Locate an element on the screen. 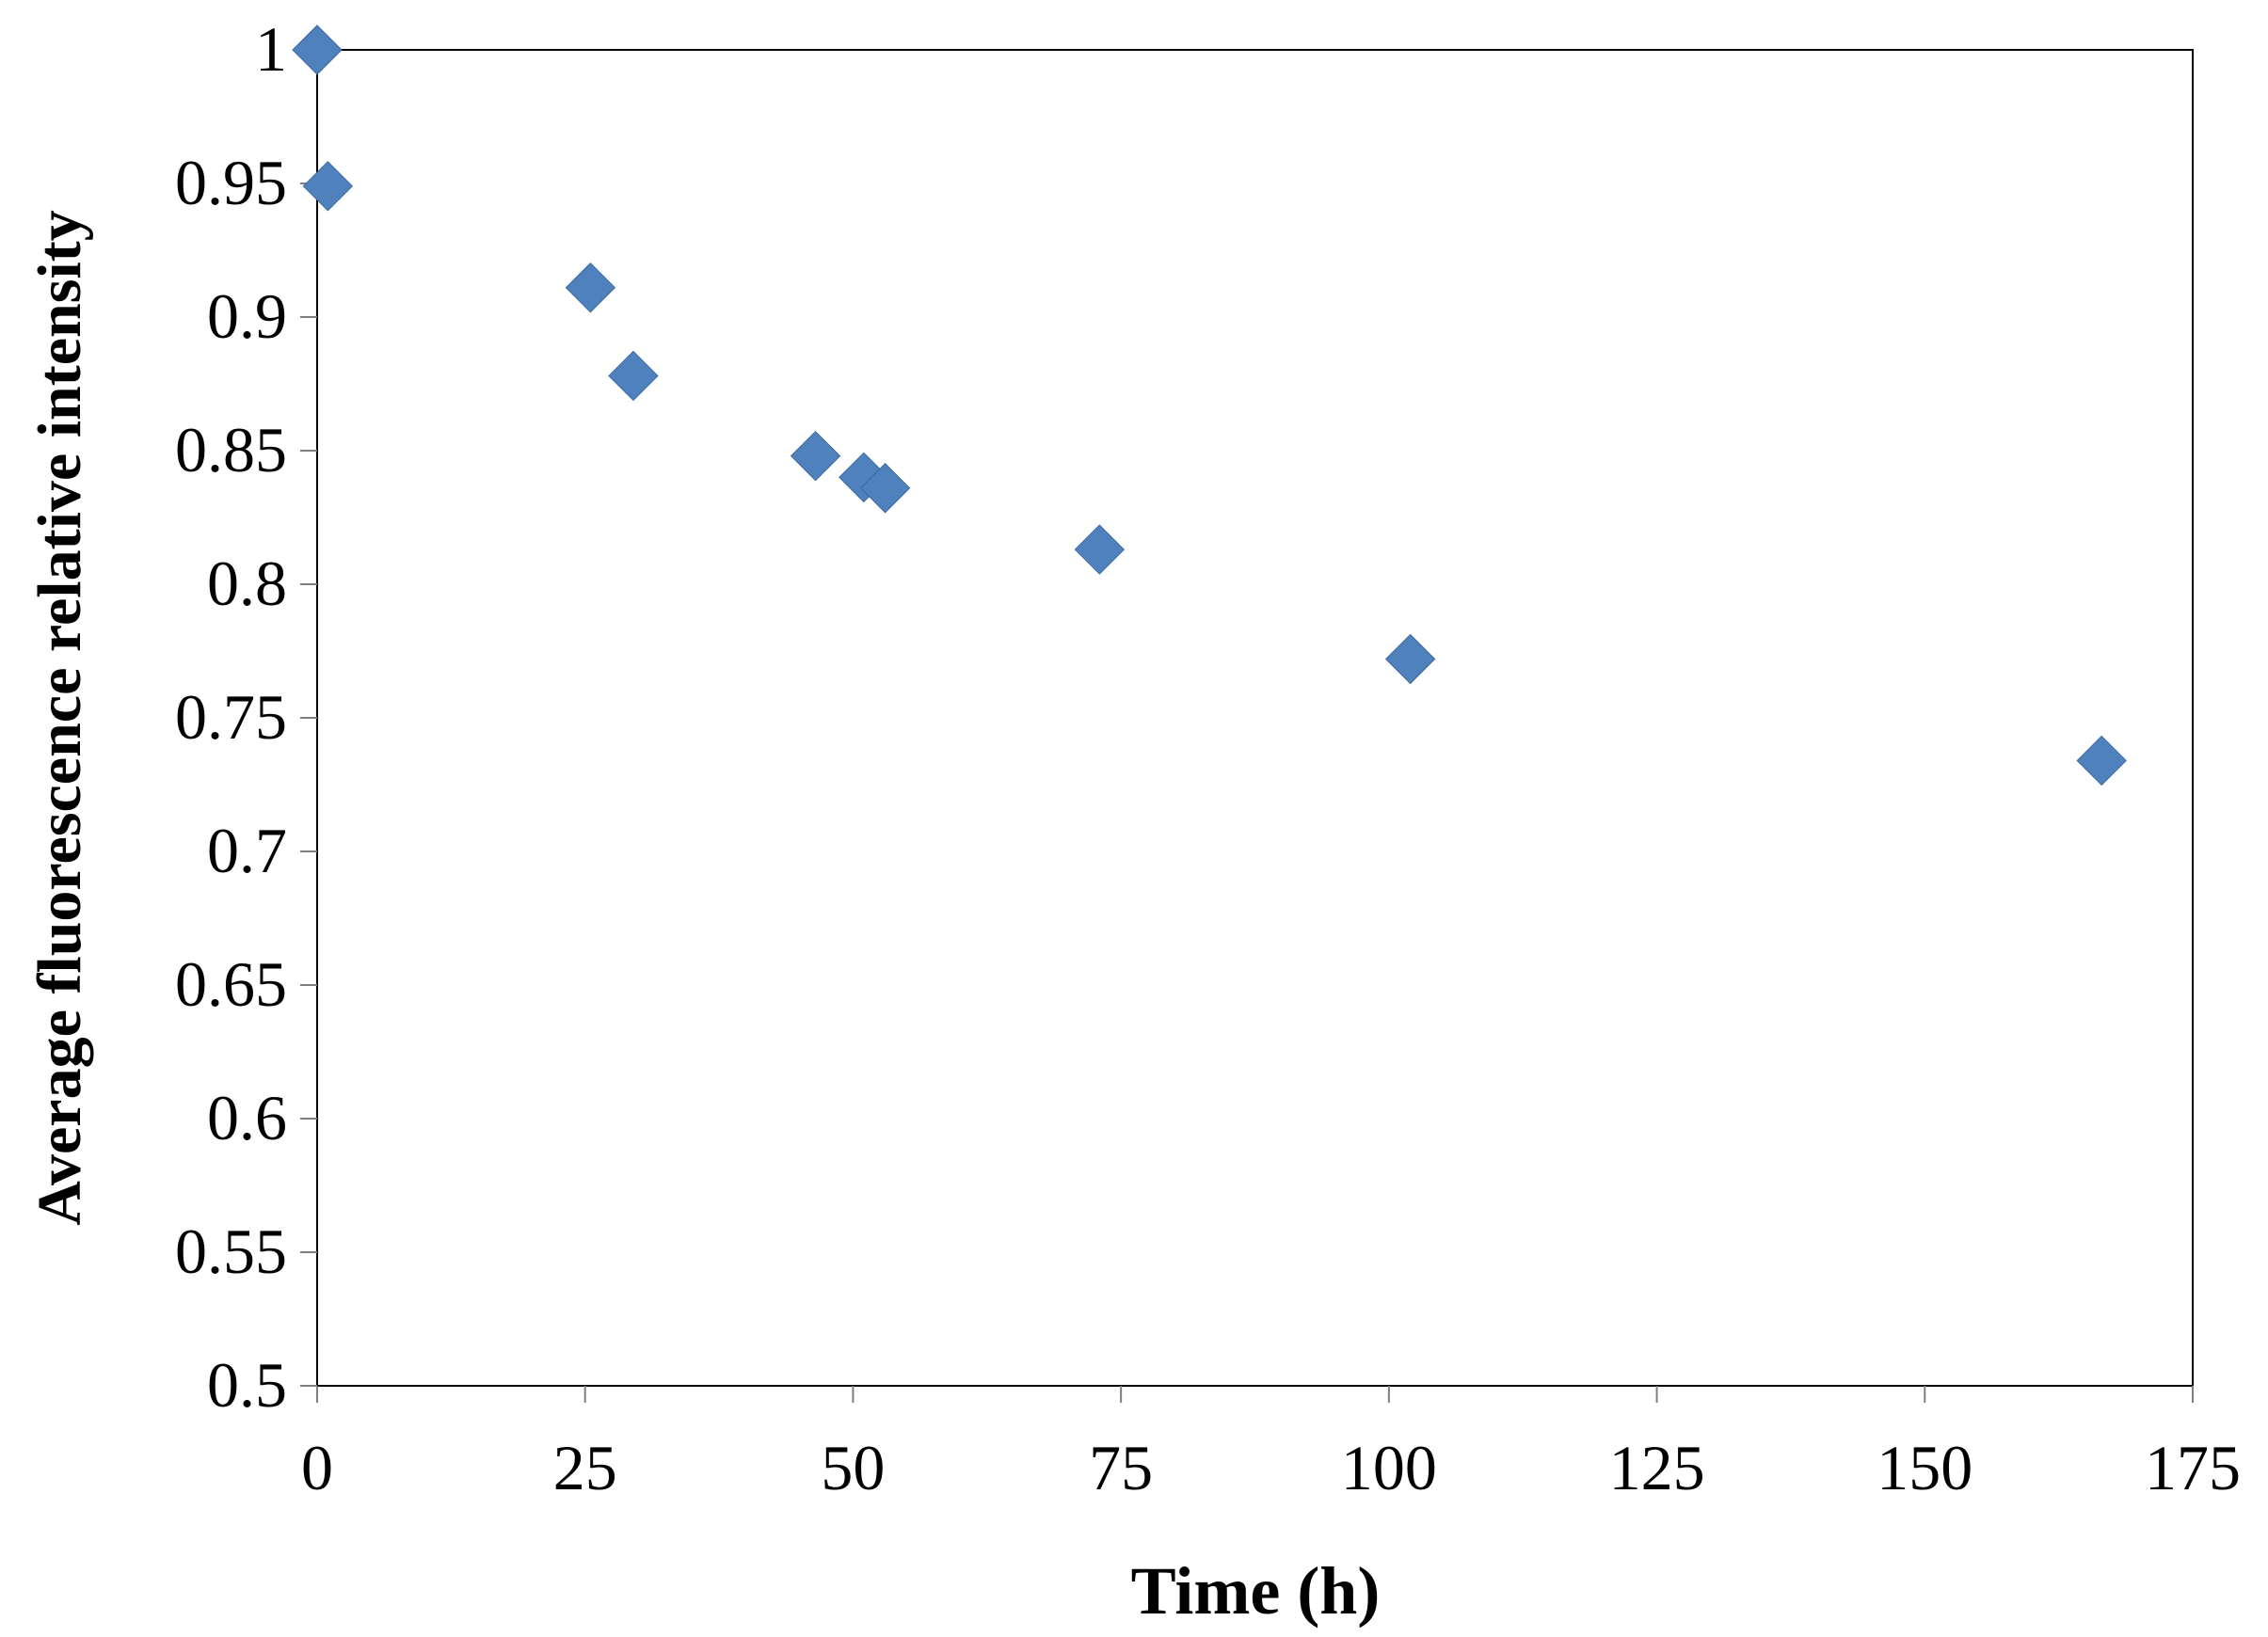  y-tick-label: 0.9 is located at coordinates (247, 316).